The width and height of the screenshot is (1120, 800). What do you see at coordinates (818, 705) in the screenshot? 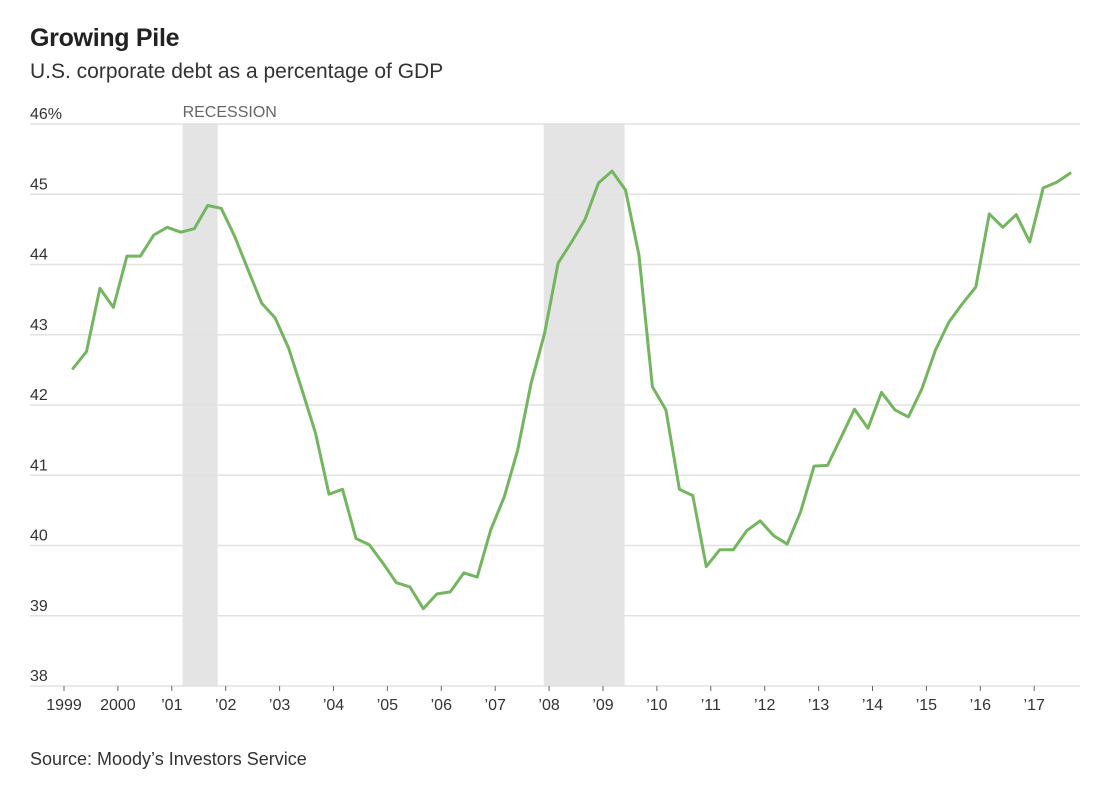
I see `x-tick-label: ’13` at bounding box center [818, 705].